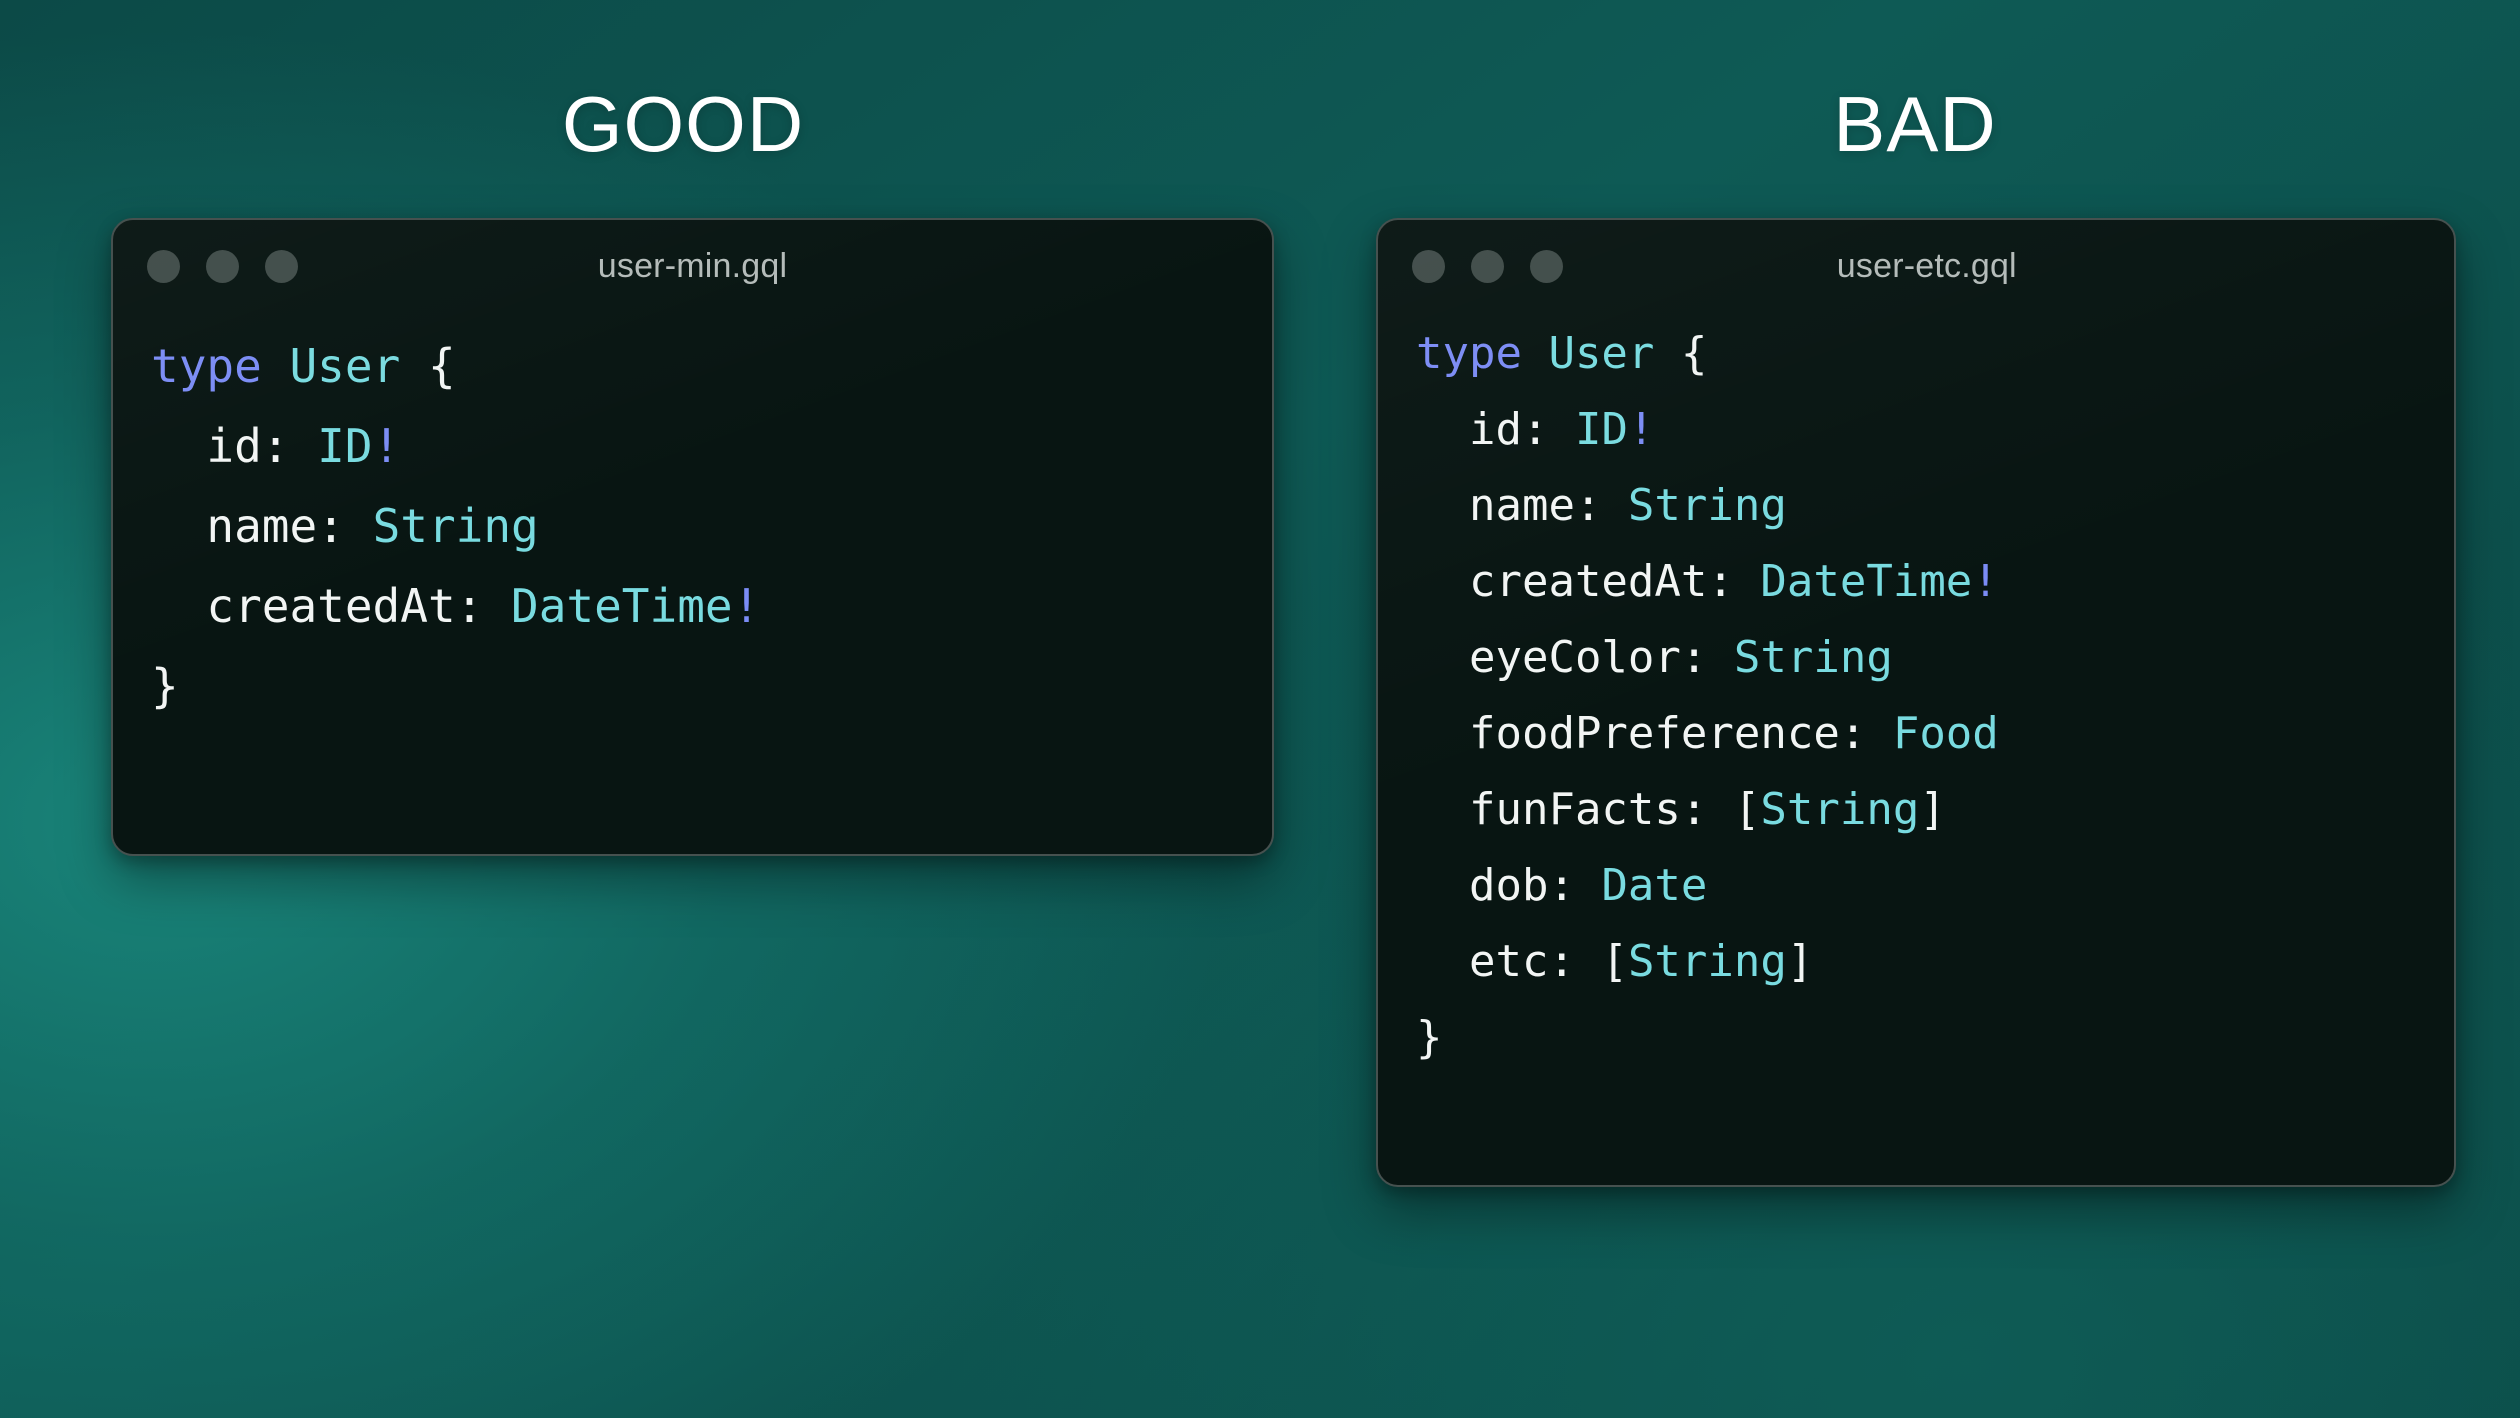 This screenshot has height=1418, width=2520. What do you see at coordinates (1654, 885) in the screenshot?
I see `code-token: Date` at bounding box center [1654, 885].